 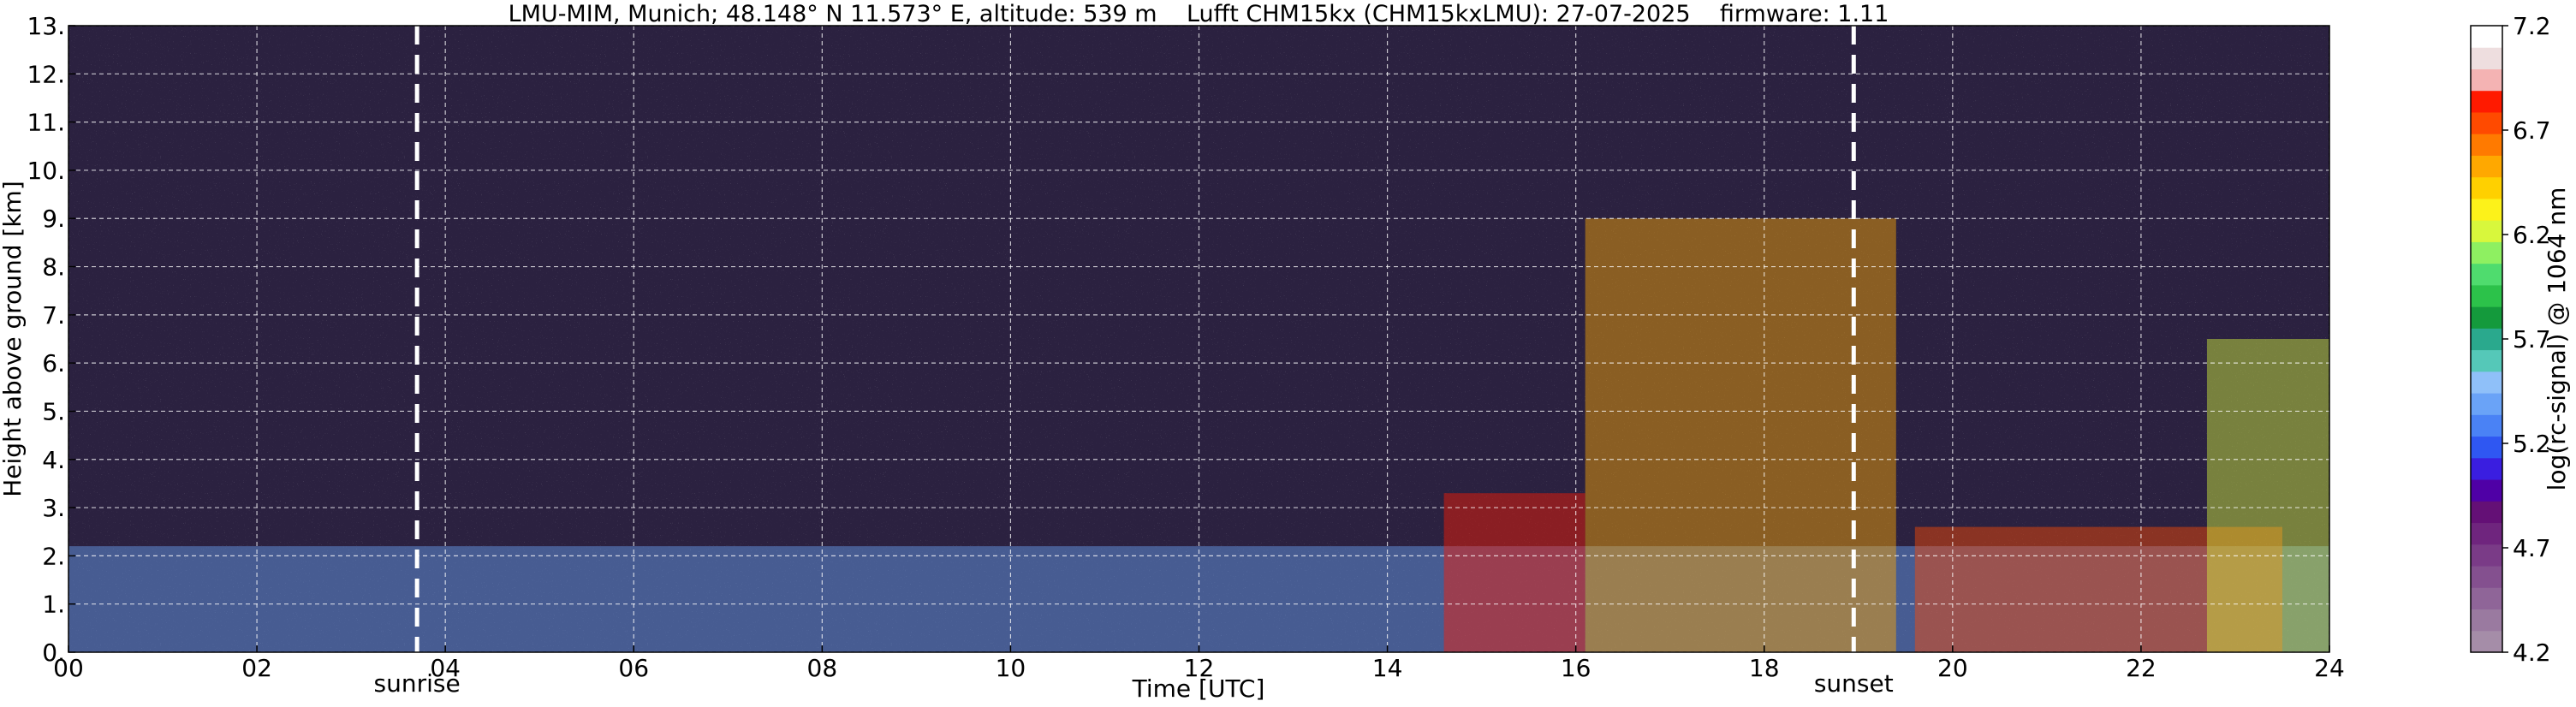 What do you see at coordinates (54, 653) in the screenshot?
I see `y-tick-label: 0.` at bounding box center [54, 653].